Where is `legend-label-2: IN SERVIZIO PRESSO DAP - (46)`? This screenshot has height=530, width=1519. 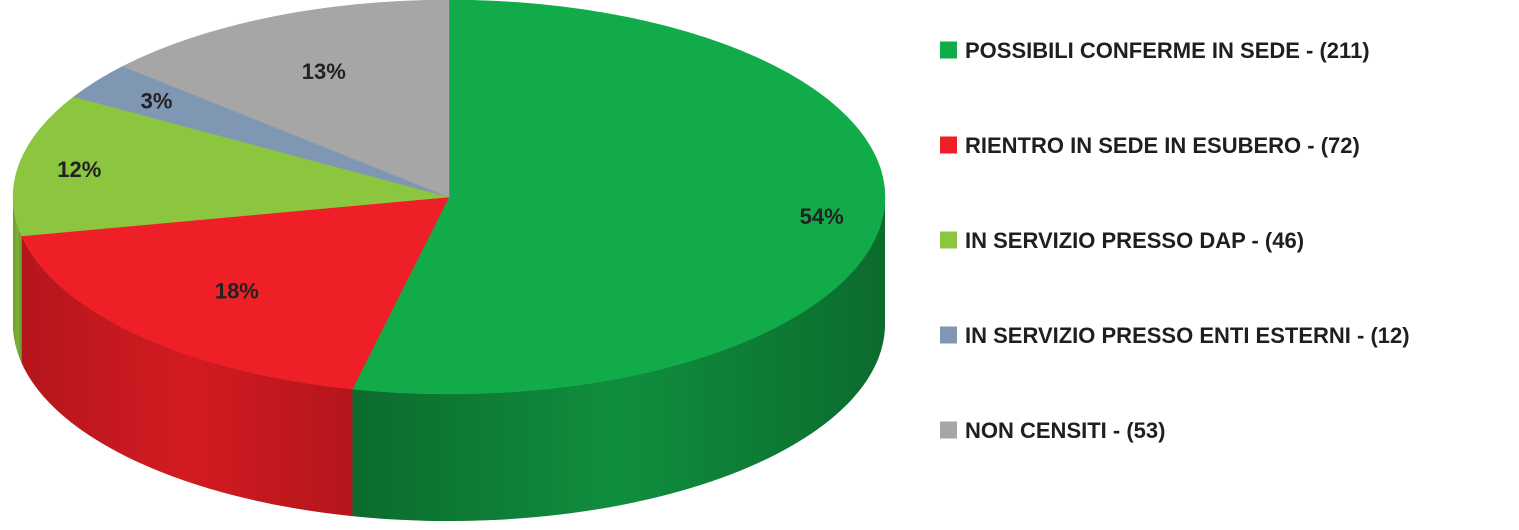
legend-label-2: IN SERVIZIO PRESSO DAP - (46) is located at coordinates (1134, 240).